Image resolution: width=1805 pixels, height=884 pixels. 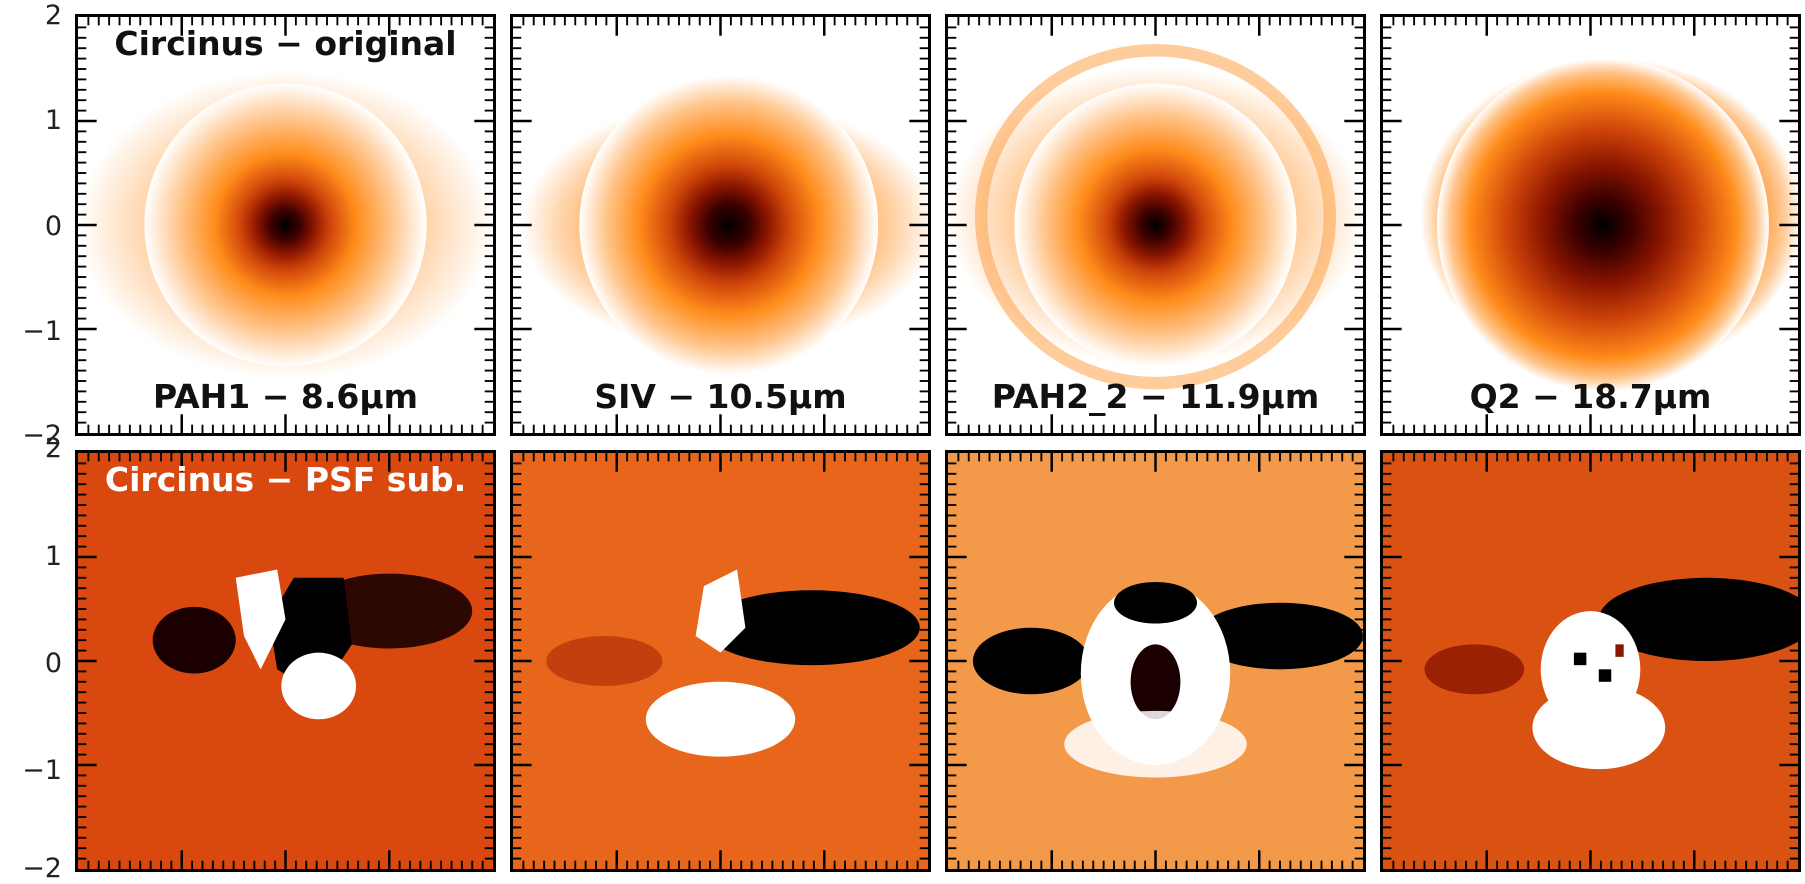 I want to click on image-panel-siv-psf-sub, so click(x=720, y=661).